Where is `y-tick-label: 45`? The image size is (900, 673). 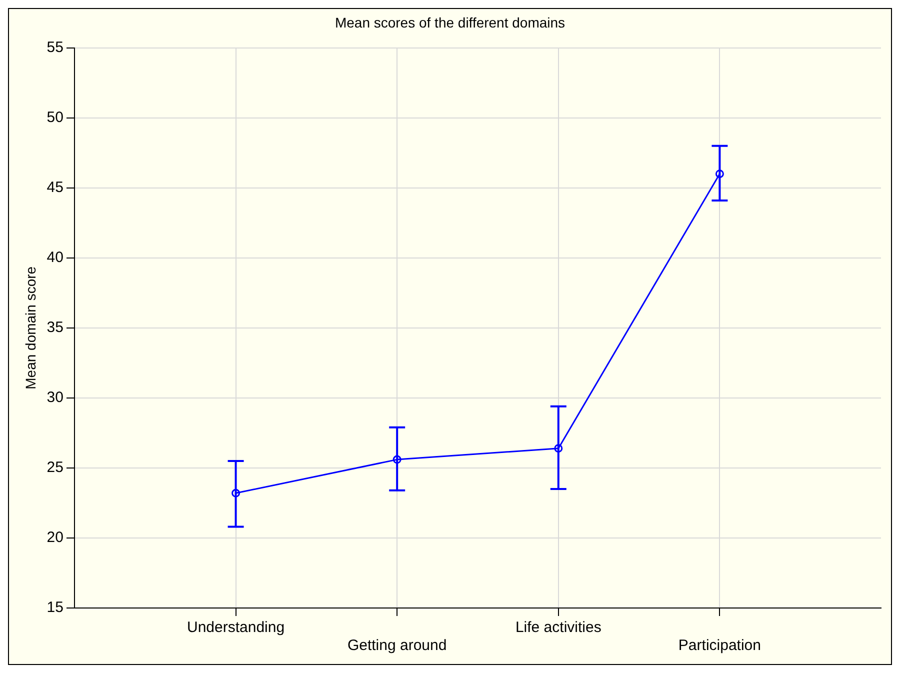
y-tick-label: 45 is located at coordinates (55, 187).